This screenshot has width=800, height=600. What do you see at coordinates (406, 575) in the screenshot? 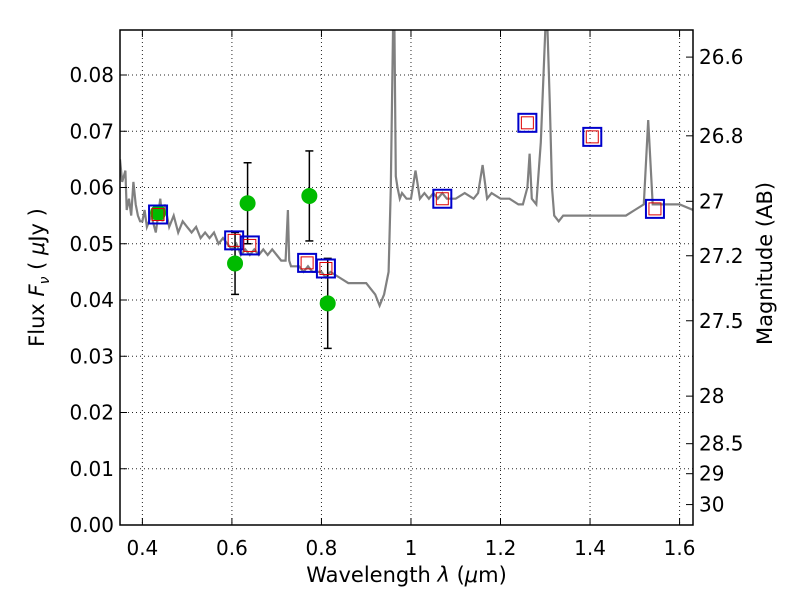
I see `x-axis-label: Wavelength λ (μm)` at bounding box center [406, 575].